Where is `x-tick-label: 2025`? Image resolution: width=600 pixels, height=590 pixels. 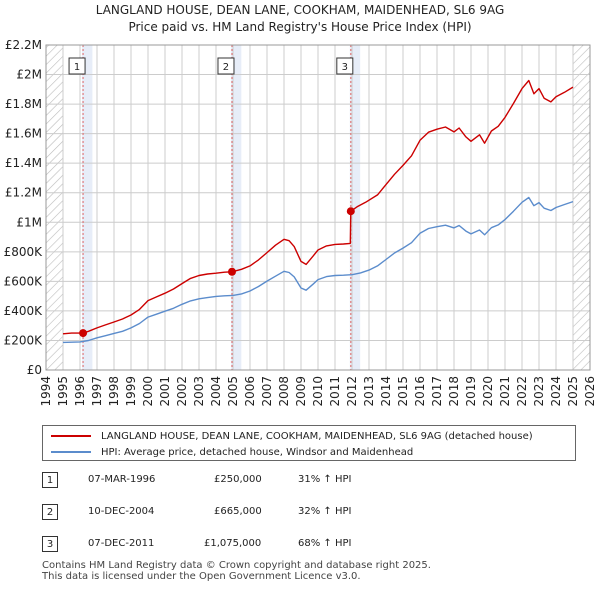
x-tick-label: 2025 is located at coordinates (573, 391).